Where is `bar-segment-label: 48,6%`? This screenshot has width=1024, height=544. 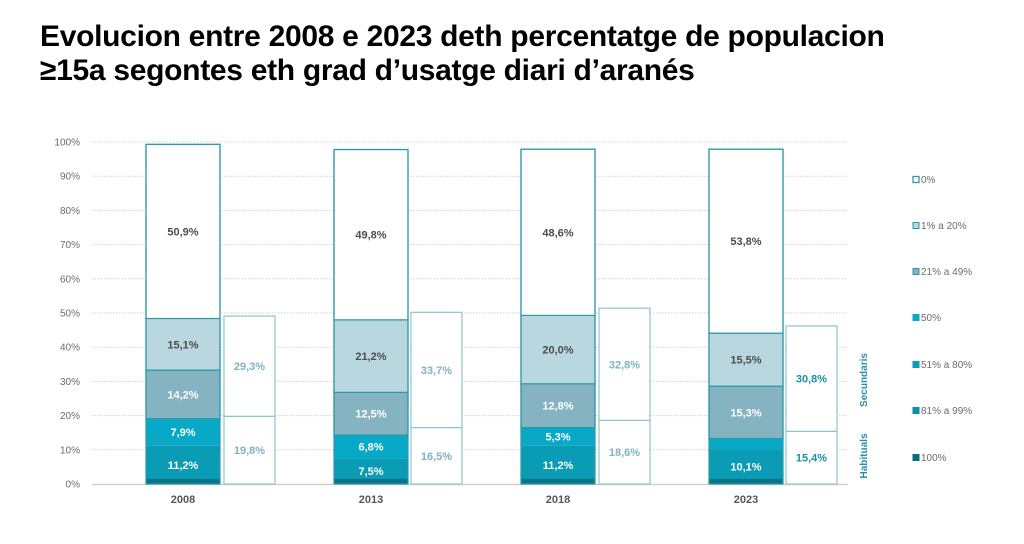
bar-segment-label: 48,6% is located at coordinates (557, 233).